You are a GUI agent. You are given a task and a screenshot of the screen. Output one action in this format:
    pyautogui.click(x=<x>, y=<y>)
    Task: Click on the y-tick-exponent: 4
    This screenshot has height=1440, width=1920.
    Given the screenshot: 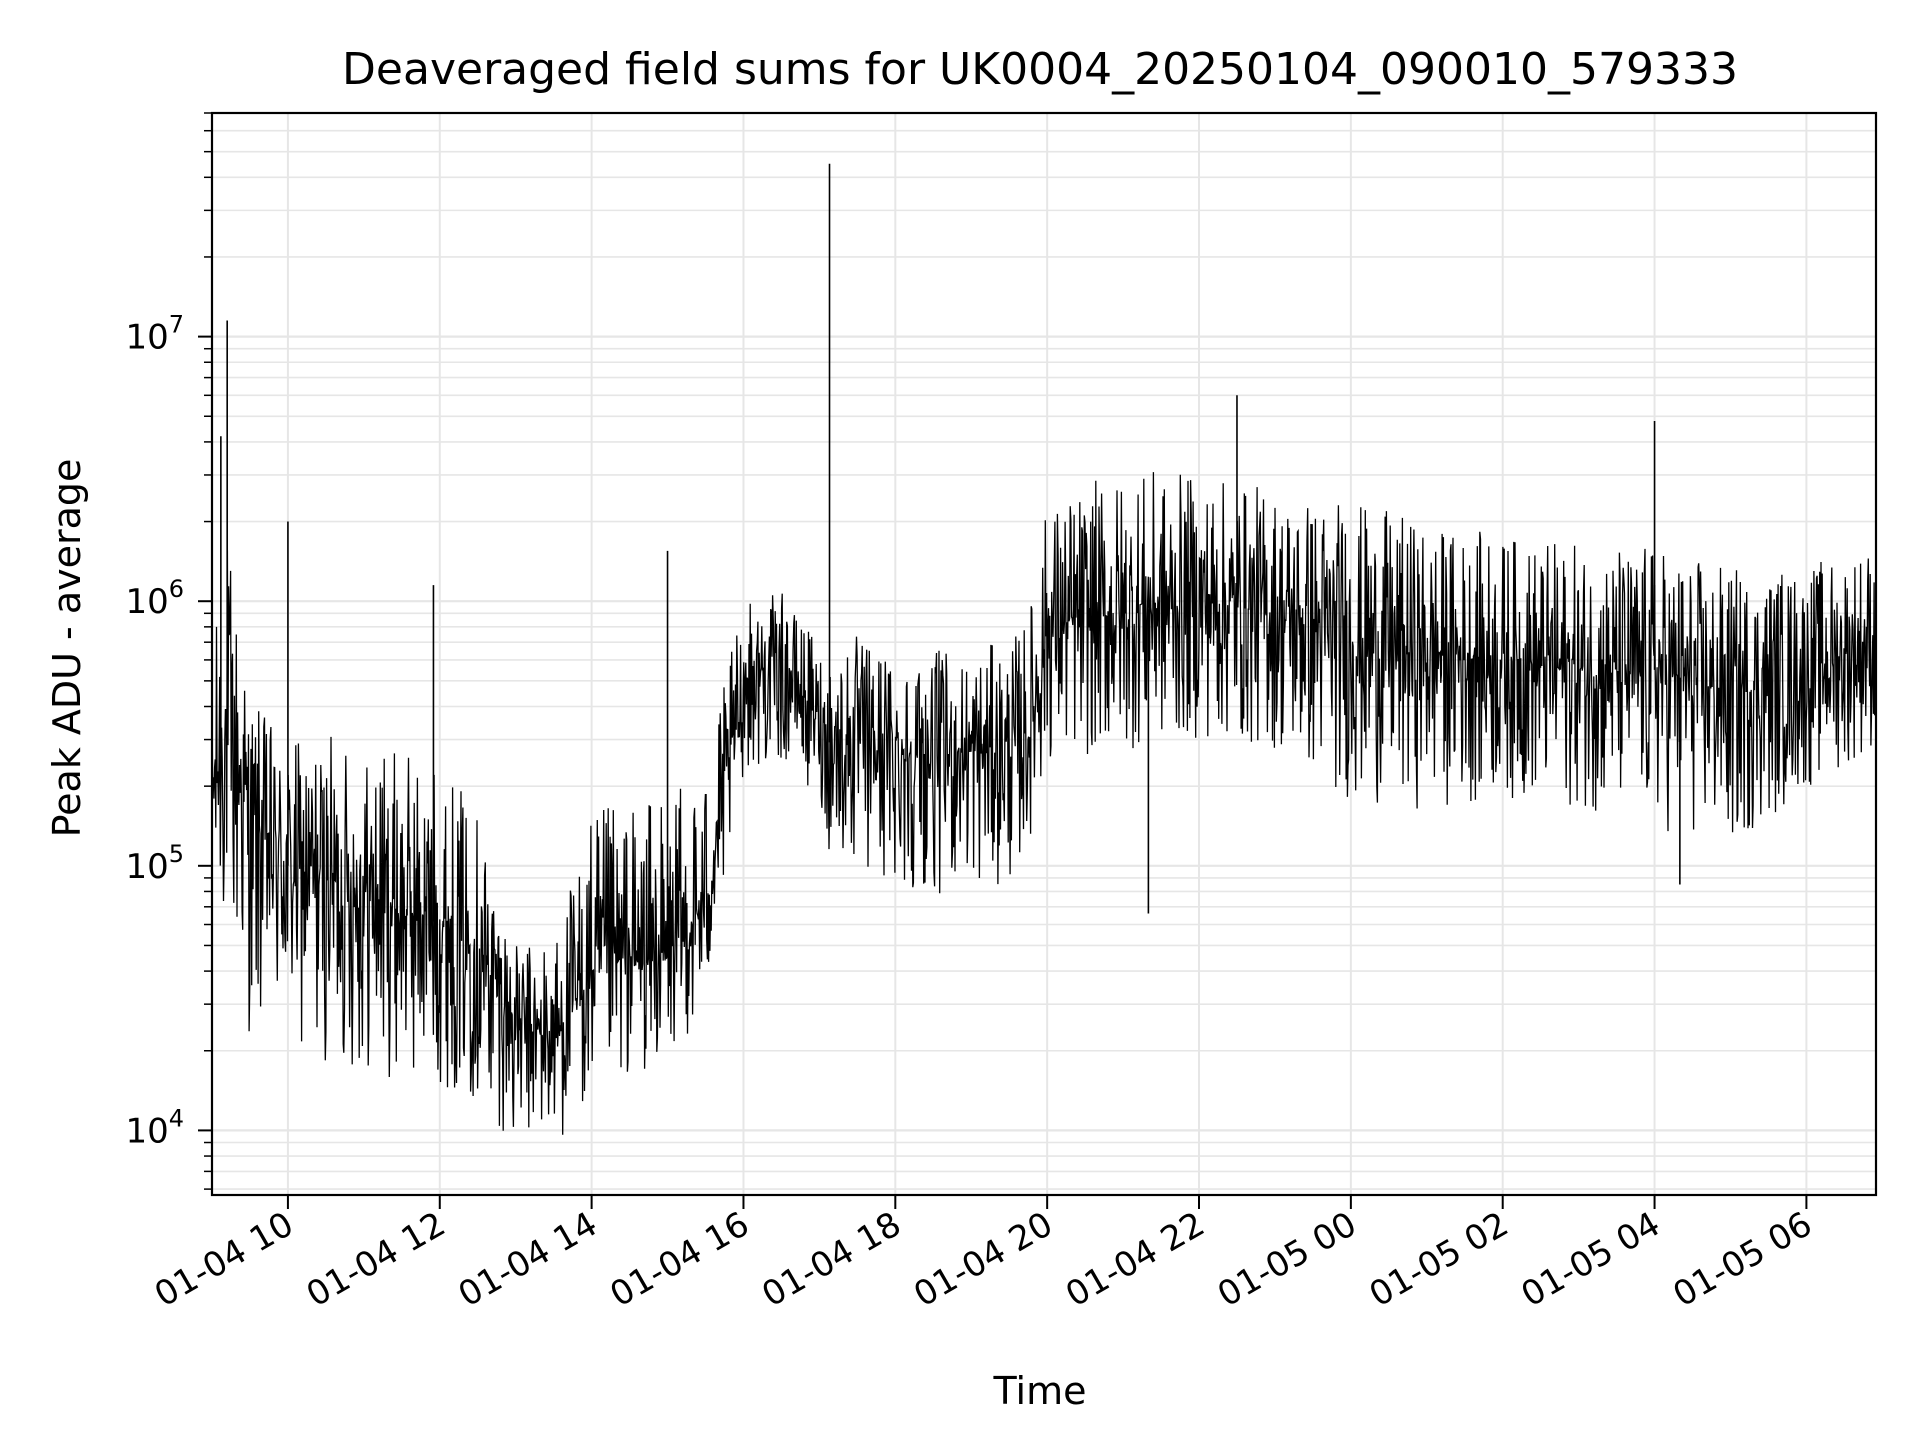 What is the action you would take?
    pyautogui.click(x=176, y=1118)
    